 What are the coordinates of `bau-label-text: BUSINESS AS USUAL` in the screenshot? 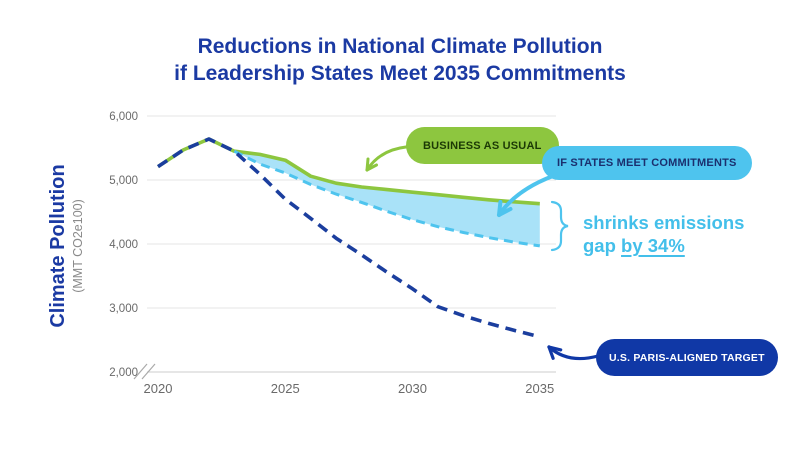 It's located at (482, 145).